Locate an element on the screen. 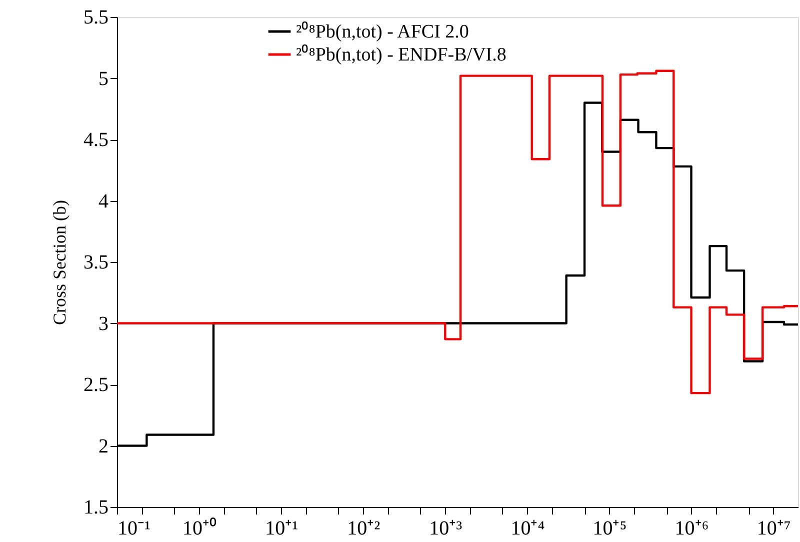 The image size is (800, 542). legend-label: ²⁰⁸Pb(n,tot) - AFCI 2.0 is located at coordinates (382, 31).